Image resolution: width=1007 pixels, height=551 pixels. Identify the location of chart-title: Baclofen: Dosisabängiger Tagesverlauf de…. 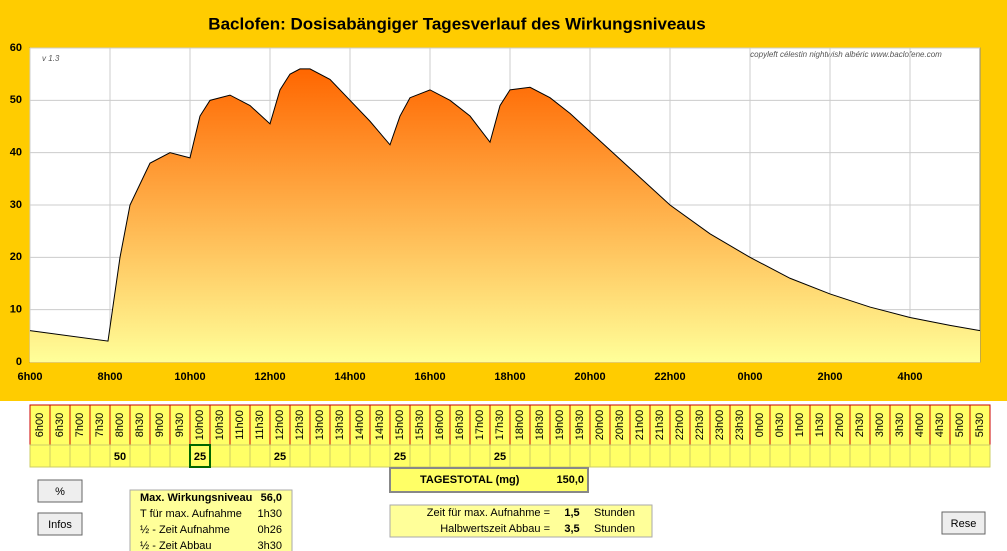
(456, 23).